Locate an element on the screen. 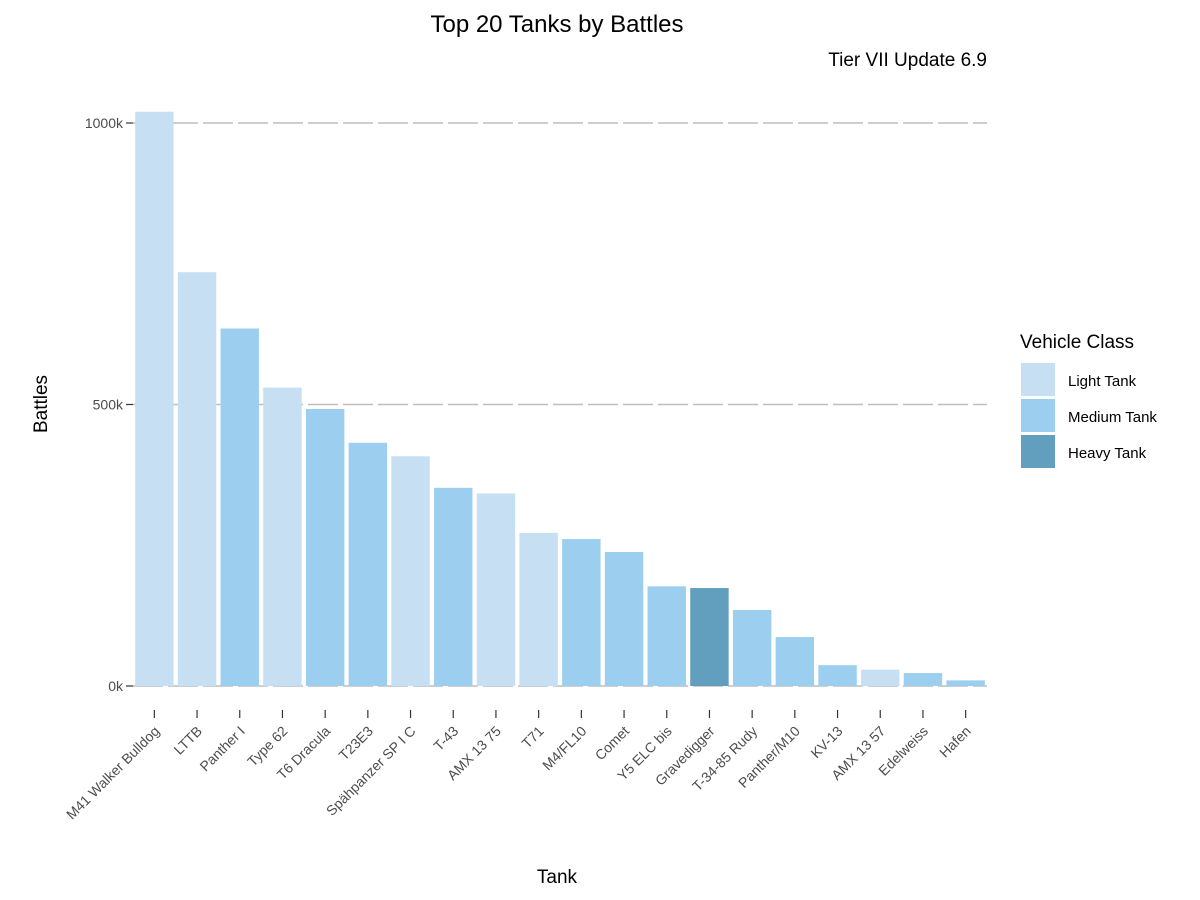 This screenshot has height=900, width=1200. legend-swatch-medium is located at coordinates (1038, 415).